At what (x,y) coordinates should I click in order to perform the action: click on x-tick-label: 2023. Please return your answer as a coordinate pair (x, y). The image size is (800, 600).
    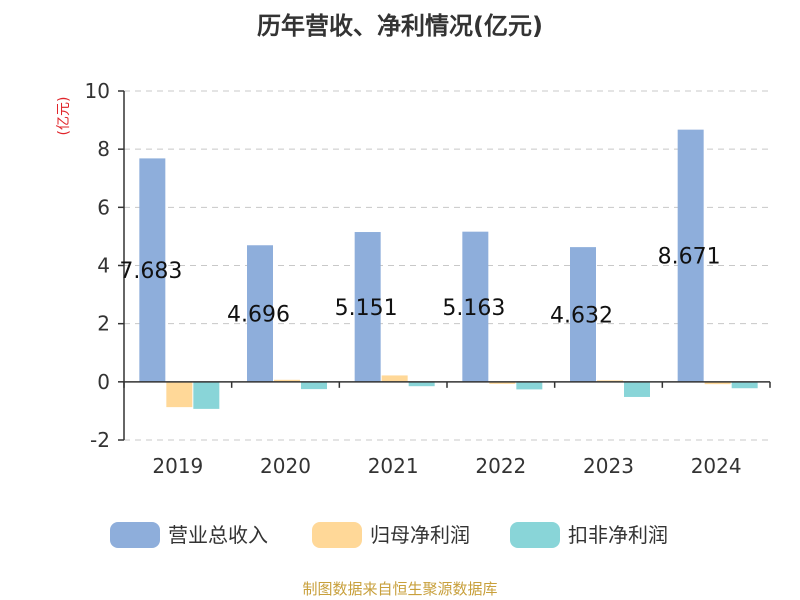
    Looking at the image, I should click on (608, 466).